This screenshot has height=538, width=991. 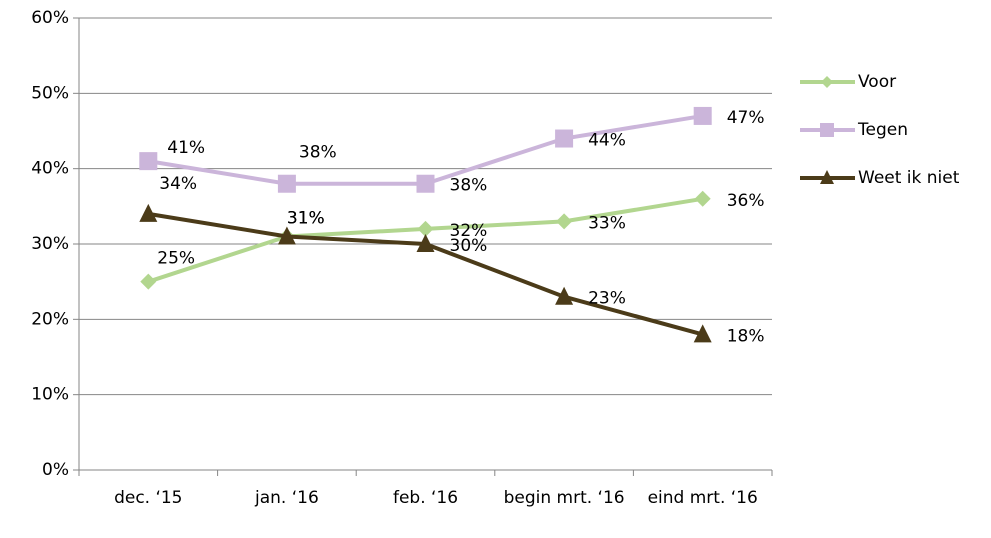 What do you see at coordinates (607, 299) in the screenshot?
I see `data-label: 23%` at bounding box center [607, 299].